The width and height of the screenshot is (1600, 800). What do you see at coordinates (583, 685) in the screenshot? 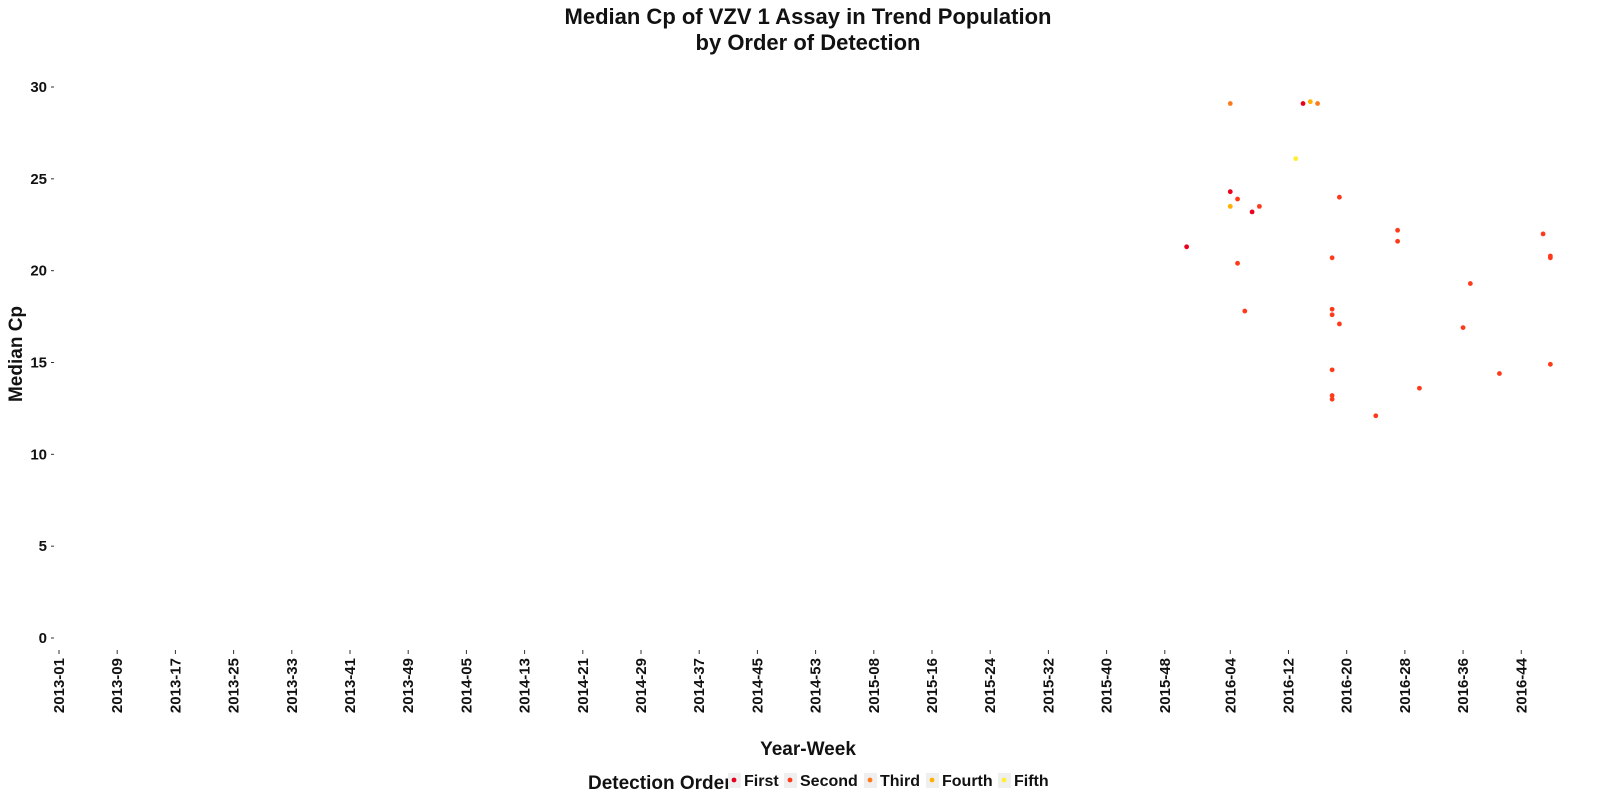
I see `x-tick-label: 2014-21` at bounding box center [583, 685].